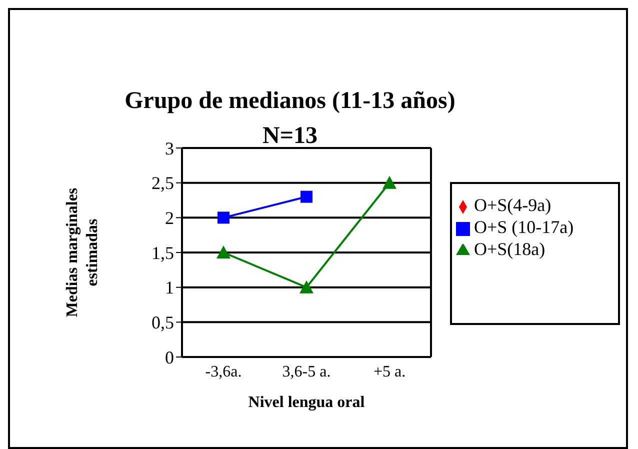  What do you see at coordinates (524, 227) in the screenshot?
I see `legend-label: O+S (10-17a)` at bounding box center [524, 227].